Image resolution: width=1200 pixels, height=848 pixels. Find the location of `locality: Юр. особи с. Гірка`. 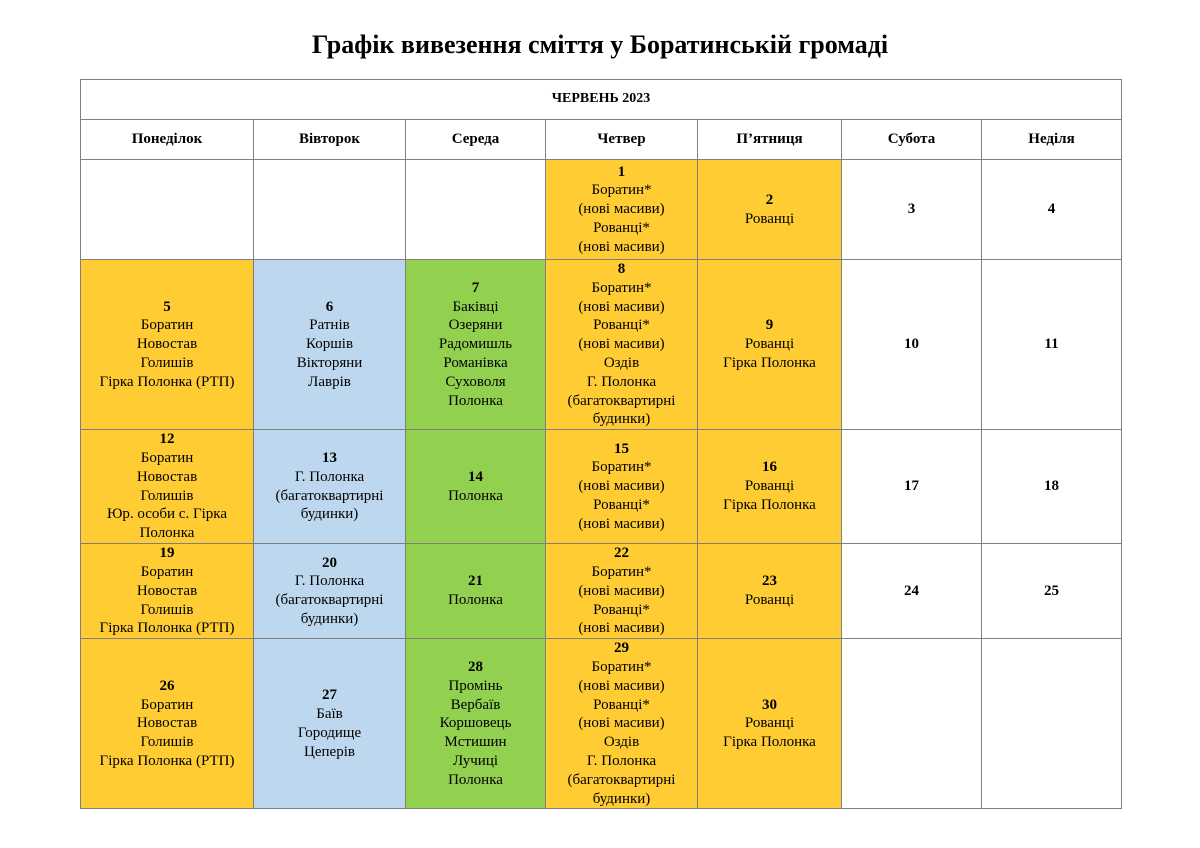

locality: Юр. особи с. Гірка is located at coordinates (167, 514).